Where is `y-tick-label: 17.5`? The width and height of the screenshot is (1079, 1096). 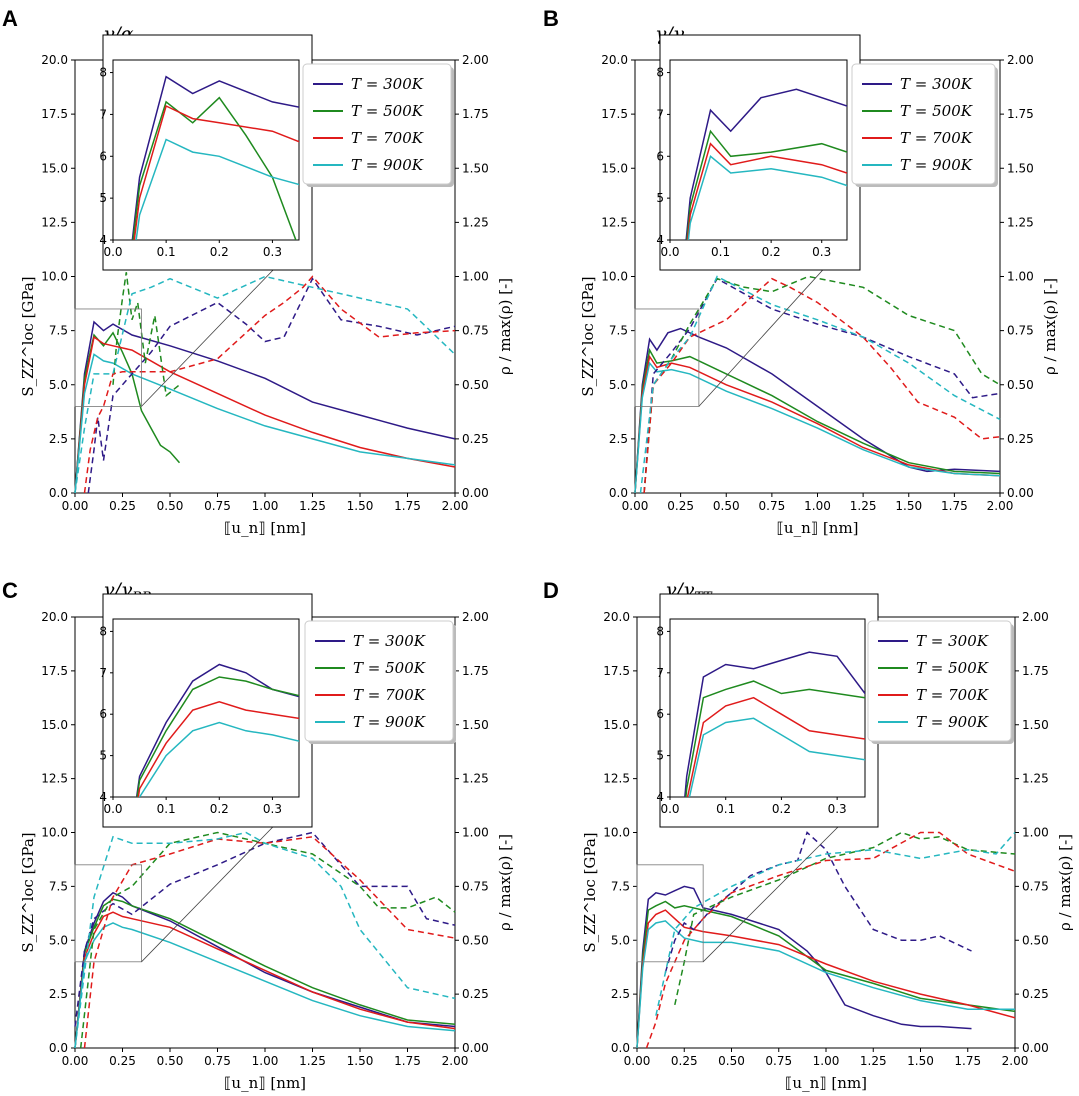 y-tick-label: 17.5 is located at coordinates (54, 671).